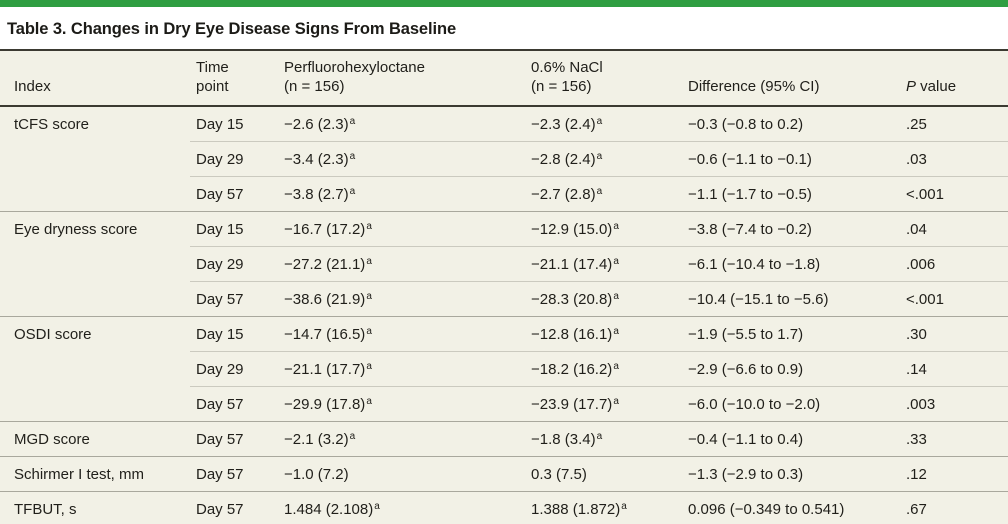  What do you see at coordinates (603, 299) in the screenshot?
I see `nacl-value-cell: −28.3 (20.8)a` at bounding box center [603, 299].